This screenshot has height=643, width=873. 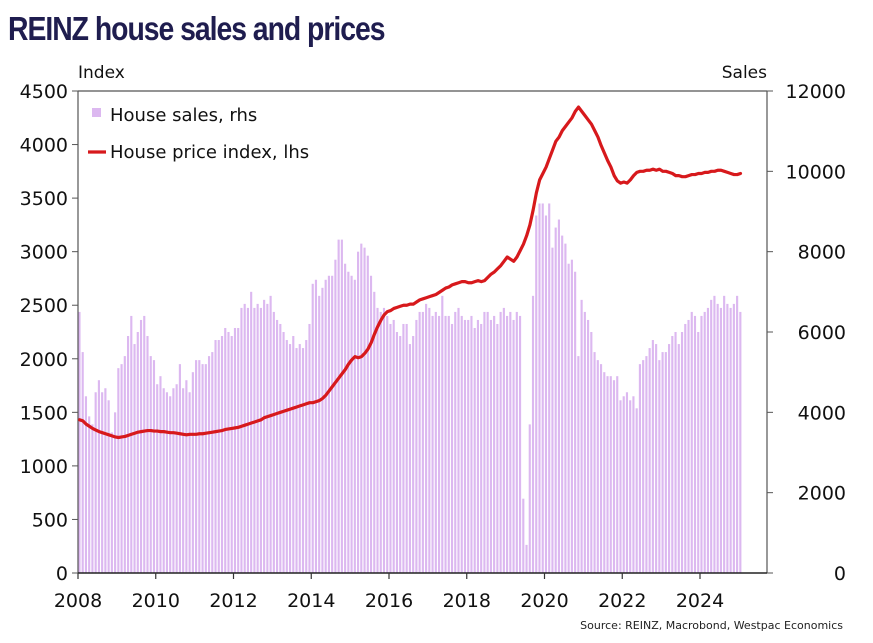 I want to click on x-tick-label: 2014, so click(x=311, y=601).